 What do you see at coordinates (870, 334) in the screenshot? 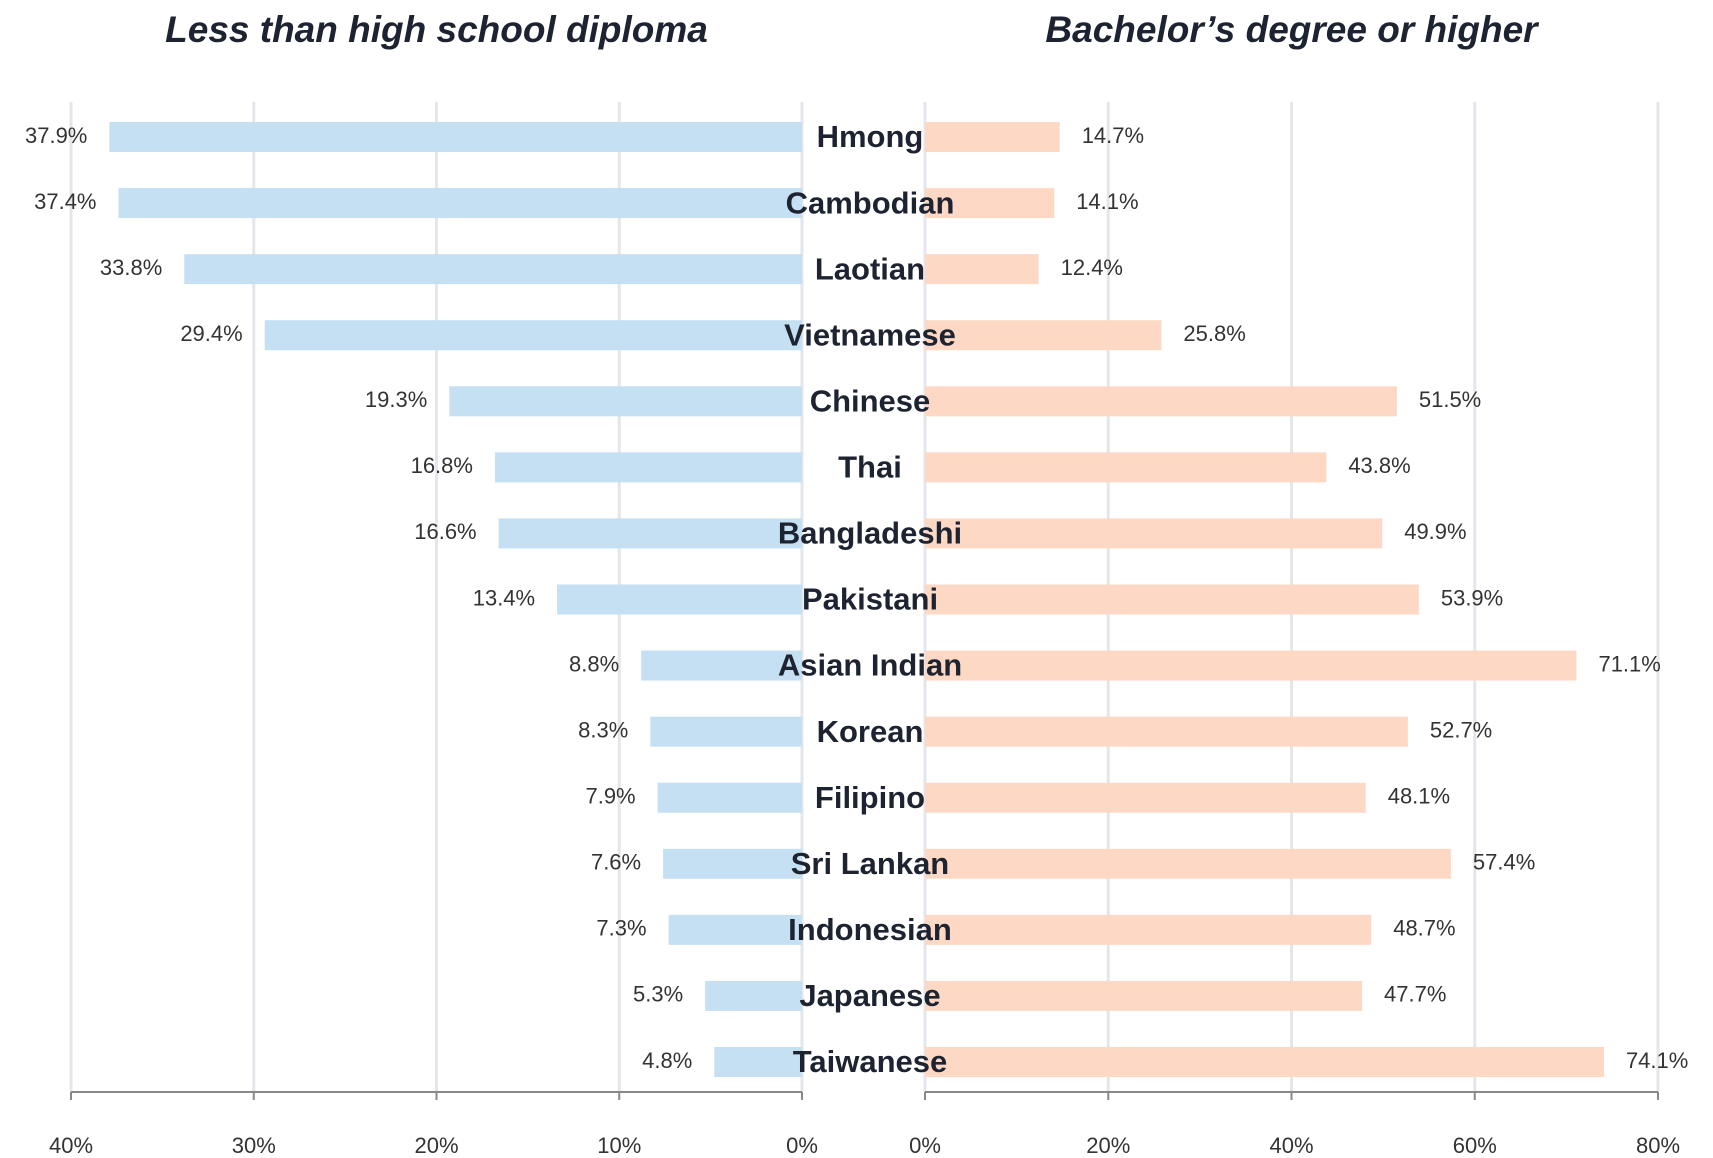
I see `category-label: Vietnamese` at bounding box center [870, 334].